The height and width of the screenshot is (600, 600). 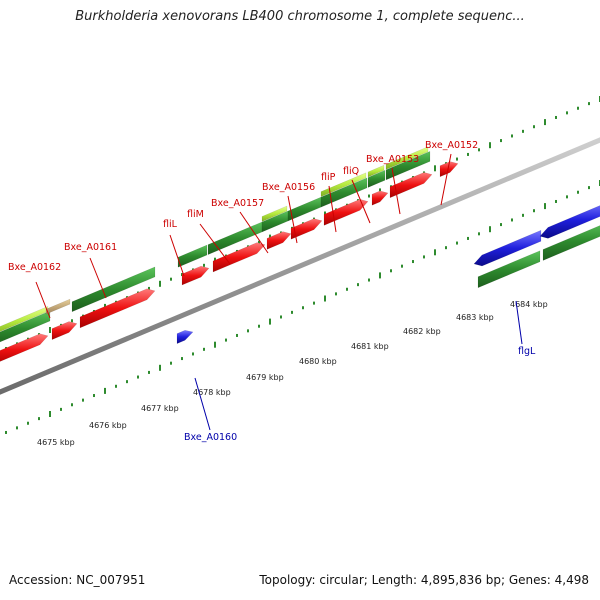 I want to click on accession-text: Accession: NC_007951, so click(x=77, y=580).